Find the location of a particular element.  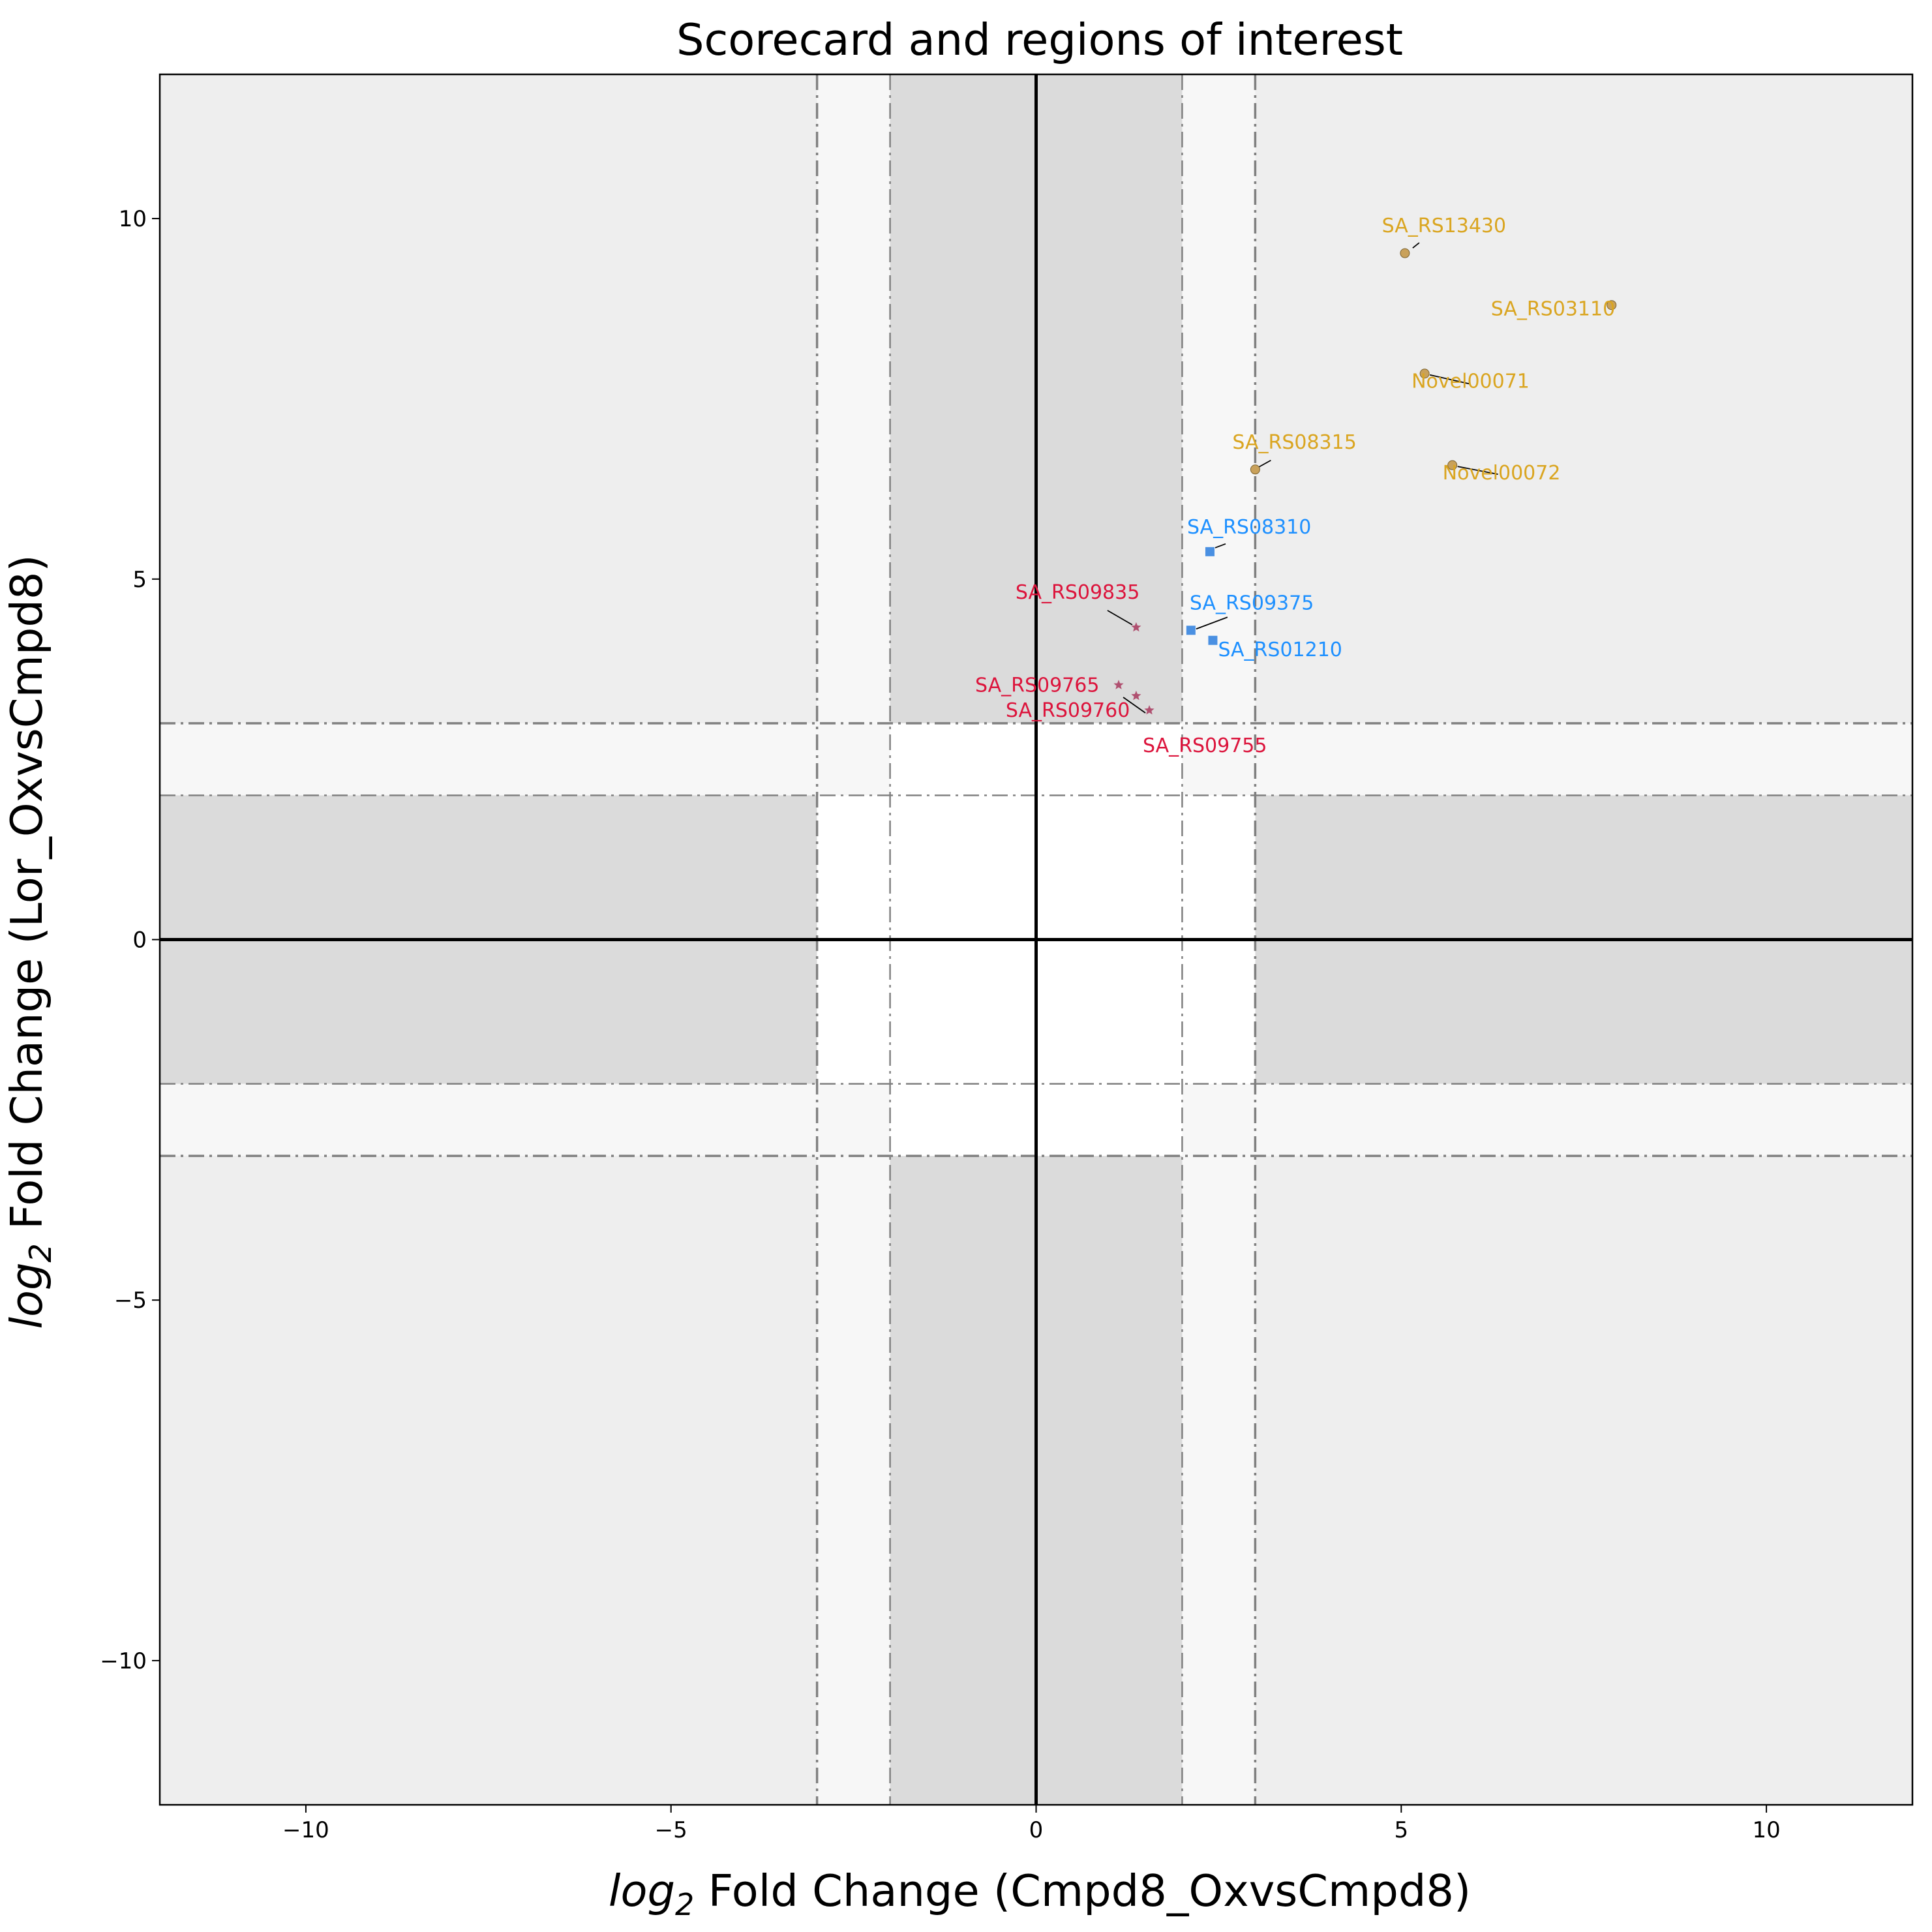

data-point-label: SA_RS09835 is located at coordinates (1078, 592).